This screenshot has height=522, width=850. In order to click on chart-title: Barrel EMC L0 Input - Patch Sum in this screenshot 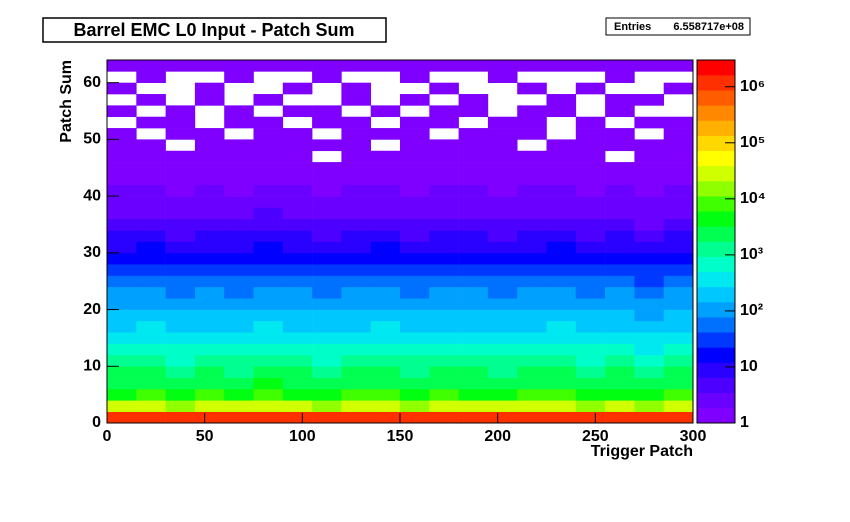, I will do `click(213, 30)`.